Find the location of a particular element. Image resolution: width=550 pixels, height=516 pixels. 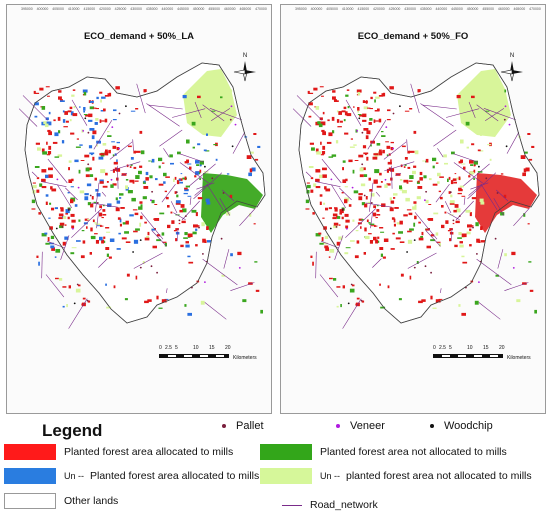

woodchip-dot-icon is located at coordinates (432, 426).